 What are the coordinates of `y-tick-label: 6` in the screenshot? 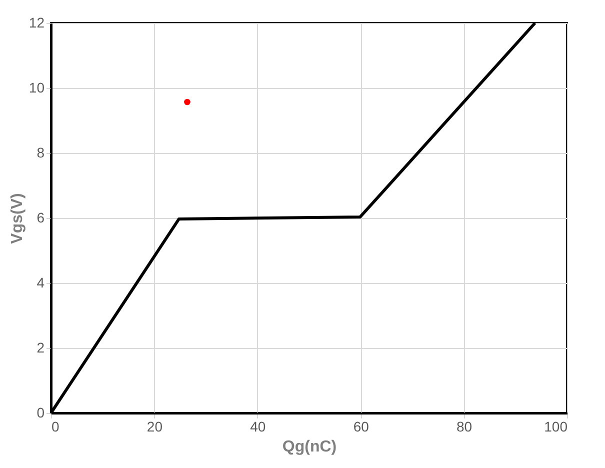 It's located at (40, 218).